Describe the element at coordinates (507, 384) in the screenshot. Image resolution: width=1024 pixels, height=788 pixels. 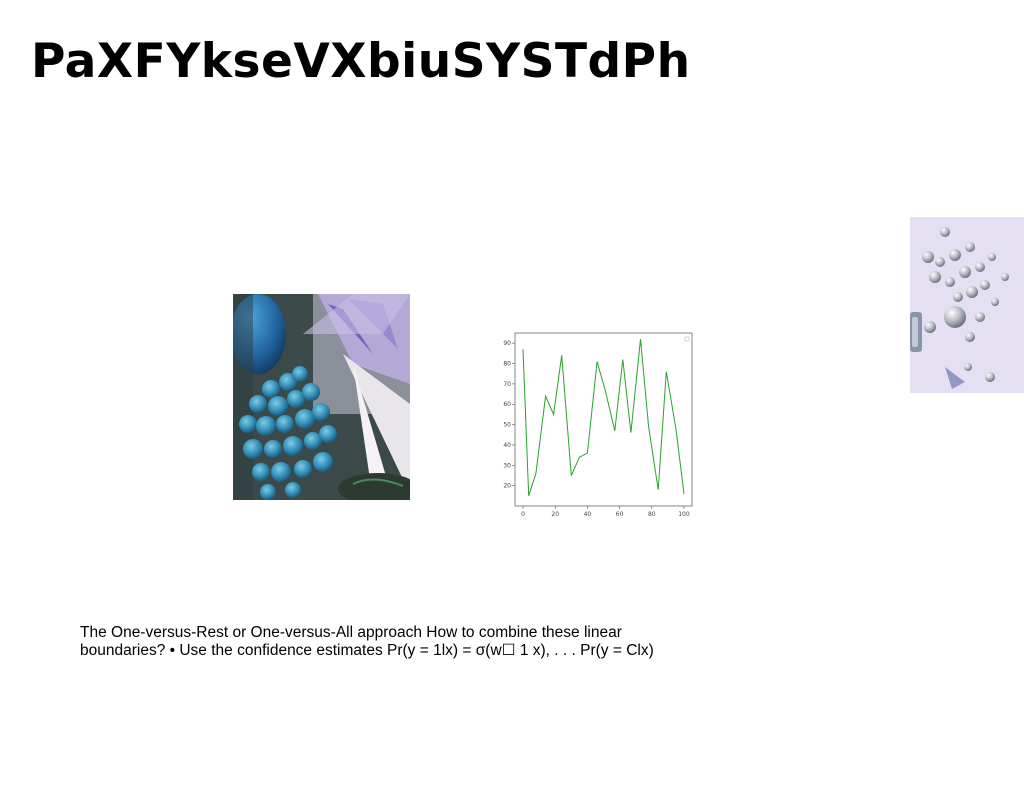
I see `y-tick-label: 70` at that location.